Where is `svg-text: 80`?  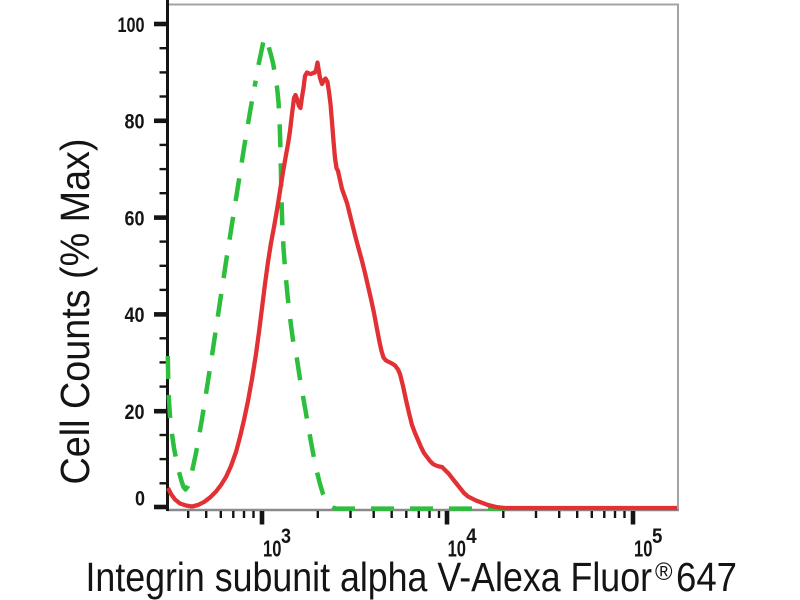
svg-text: 80 is located at coordinates (135, 122).